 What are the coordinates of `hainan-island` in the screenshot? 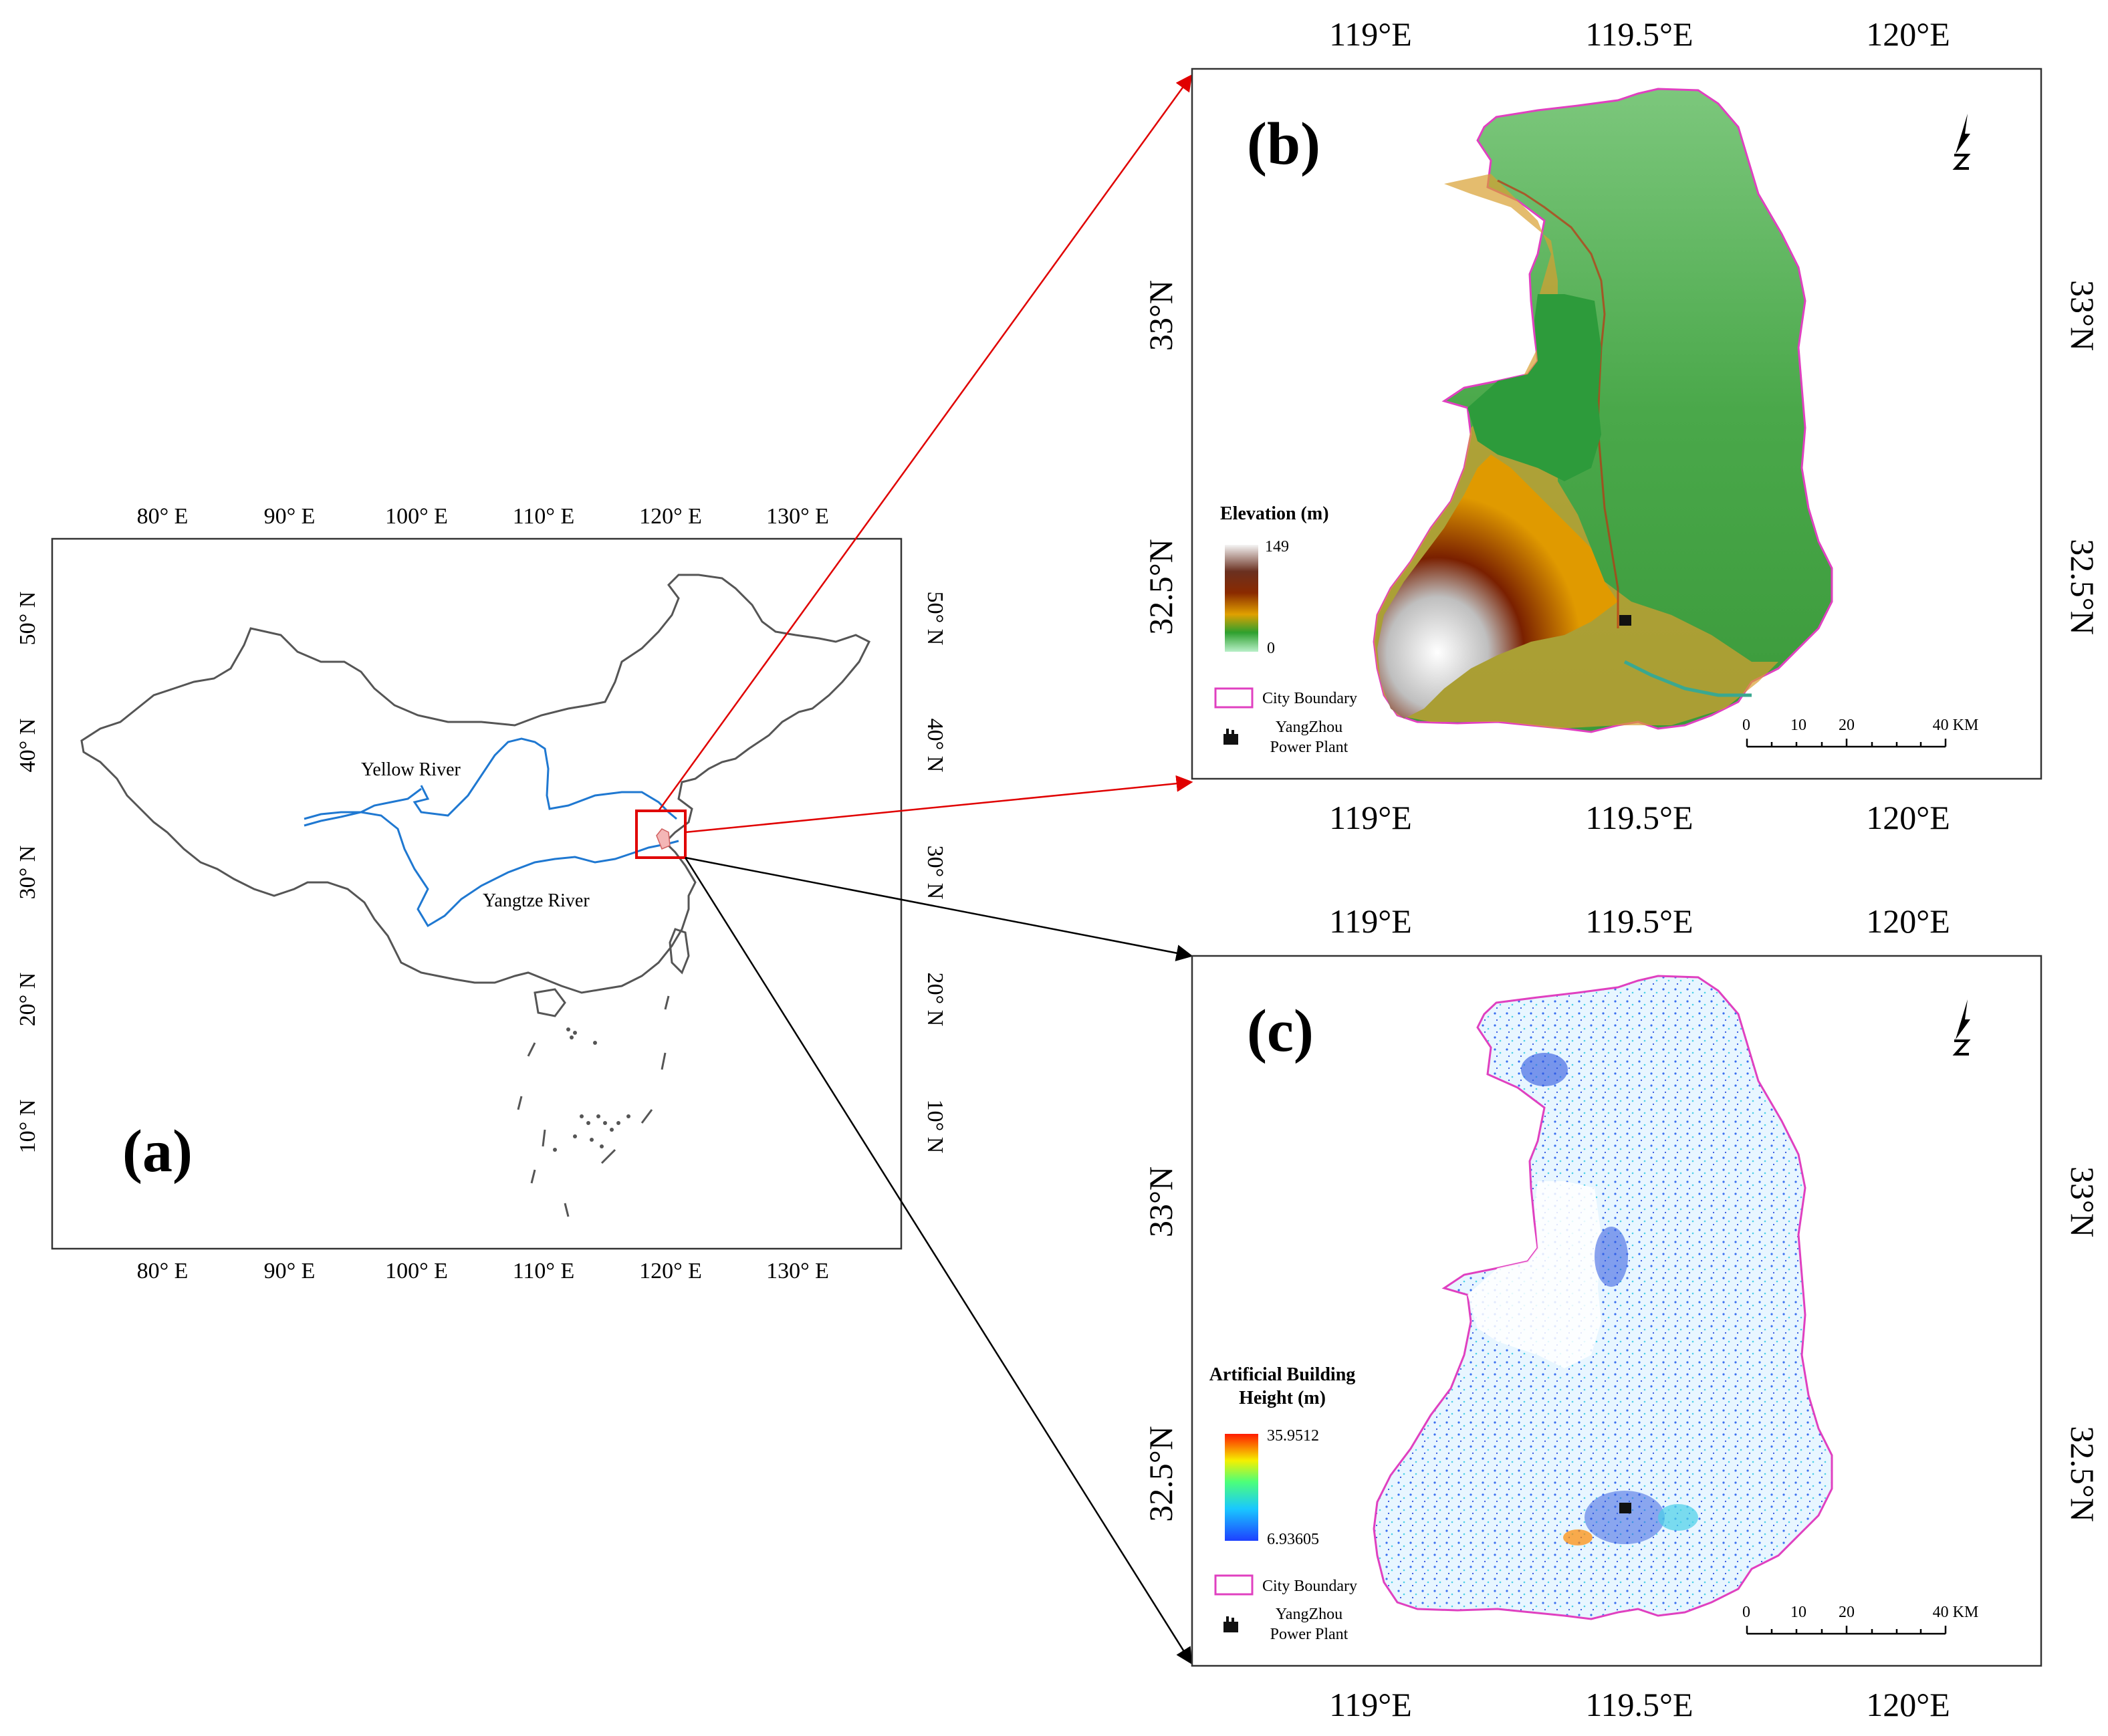 It's located at (550, 1002).